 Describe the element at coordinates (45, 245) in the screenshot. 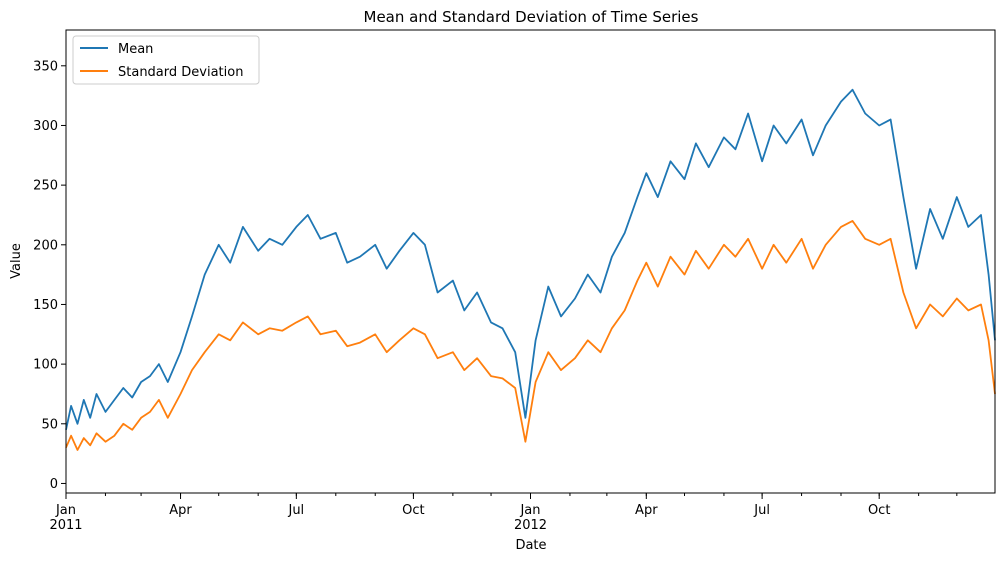

I see `y-tick-label: 200` at that location.